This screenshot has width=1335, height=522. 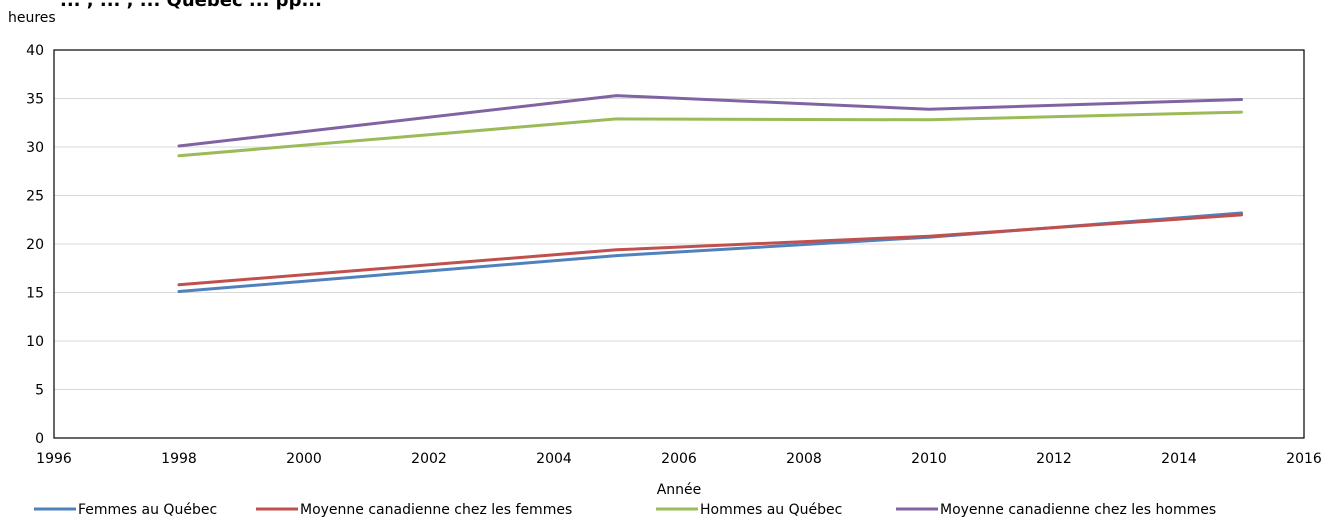 I want to click on x-tick-label: 2006, so click(x=679, y=459).